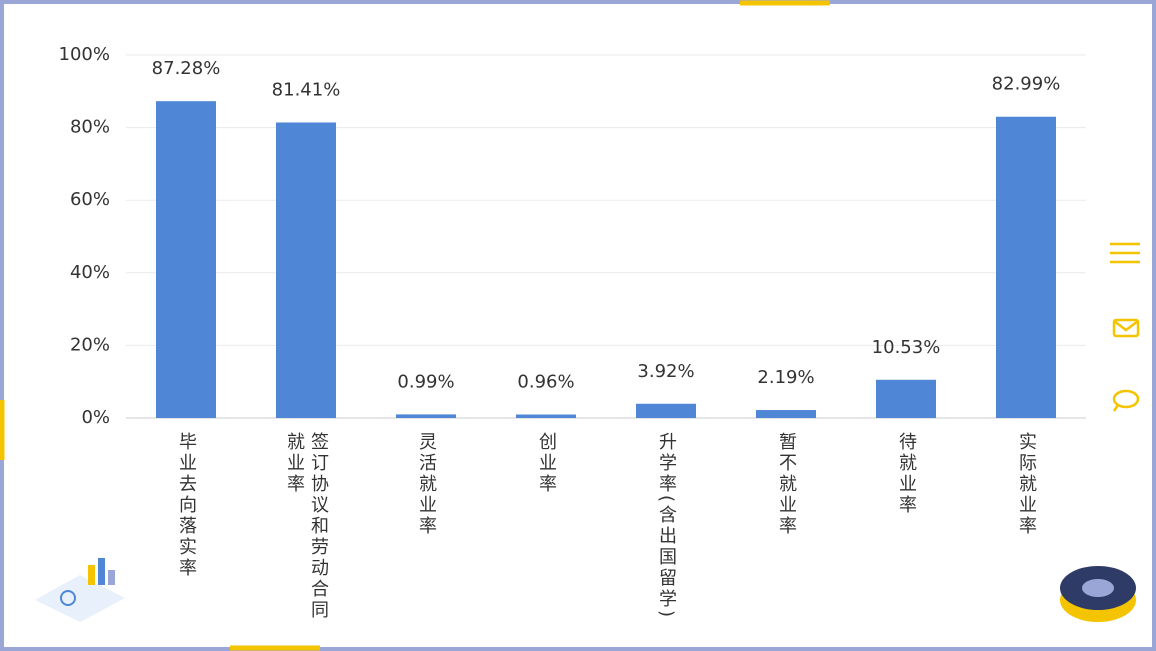 Image resolution: width=1156 pixels, height=651 pixels. I want to click on value-label: 2.19%, so click(785, 377).